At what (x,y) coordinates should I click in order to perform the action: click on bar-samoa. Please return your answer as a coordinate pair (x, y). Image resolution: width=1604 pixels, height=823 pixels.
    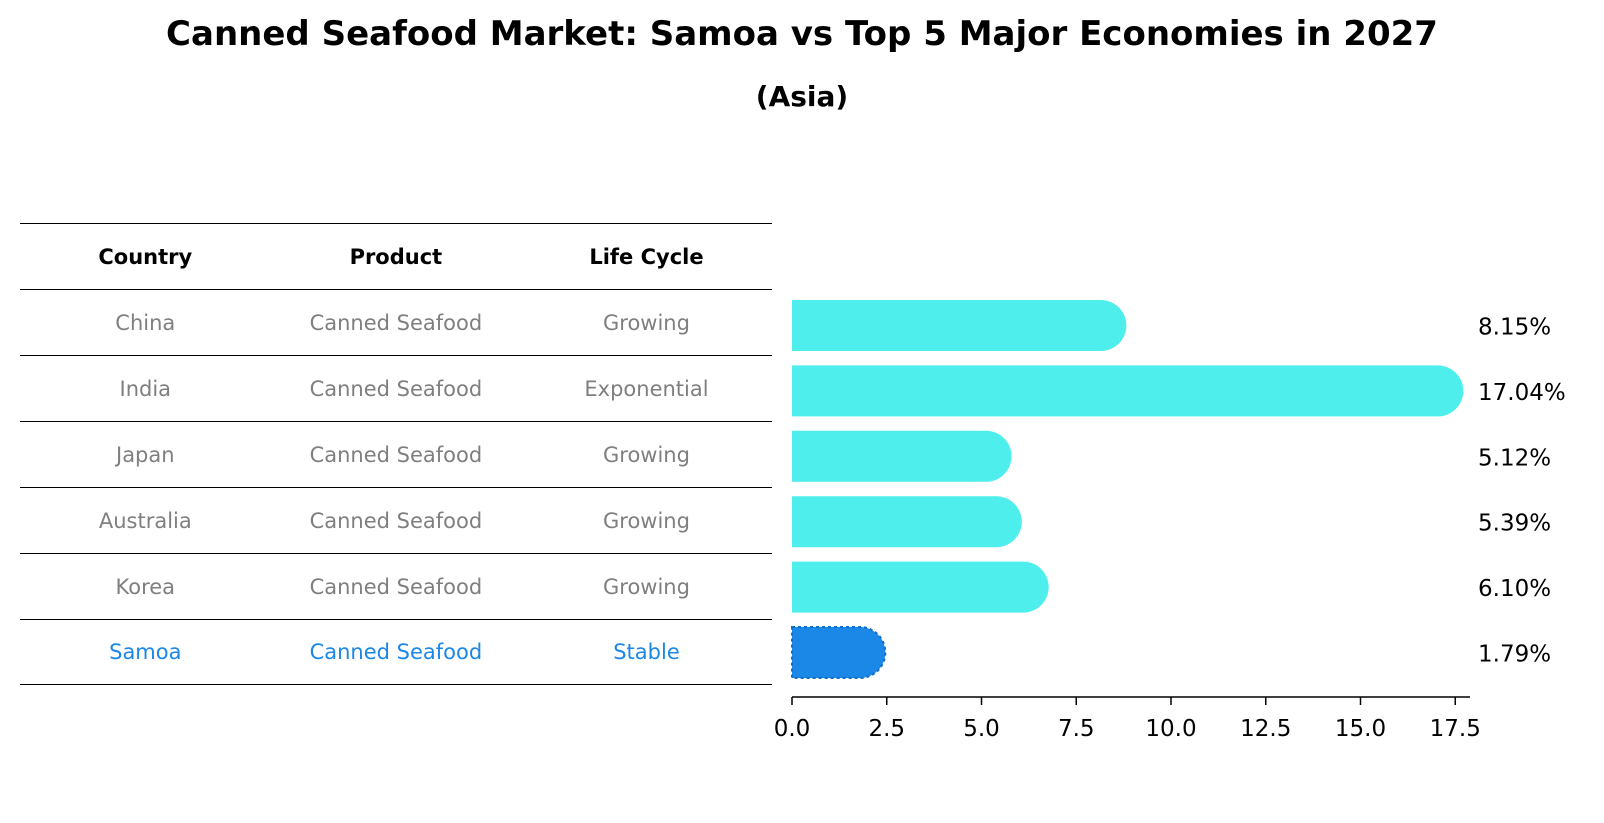
    Looking at the image, I should click on (839, 652).